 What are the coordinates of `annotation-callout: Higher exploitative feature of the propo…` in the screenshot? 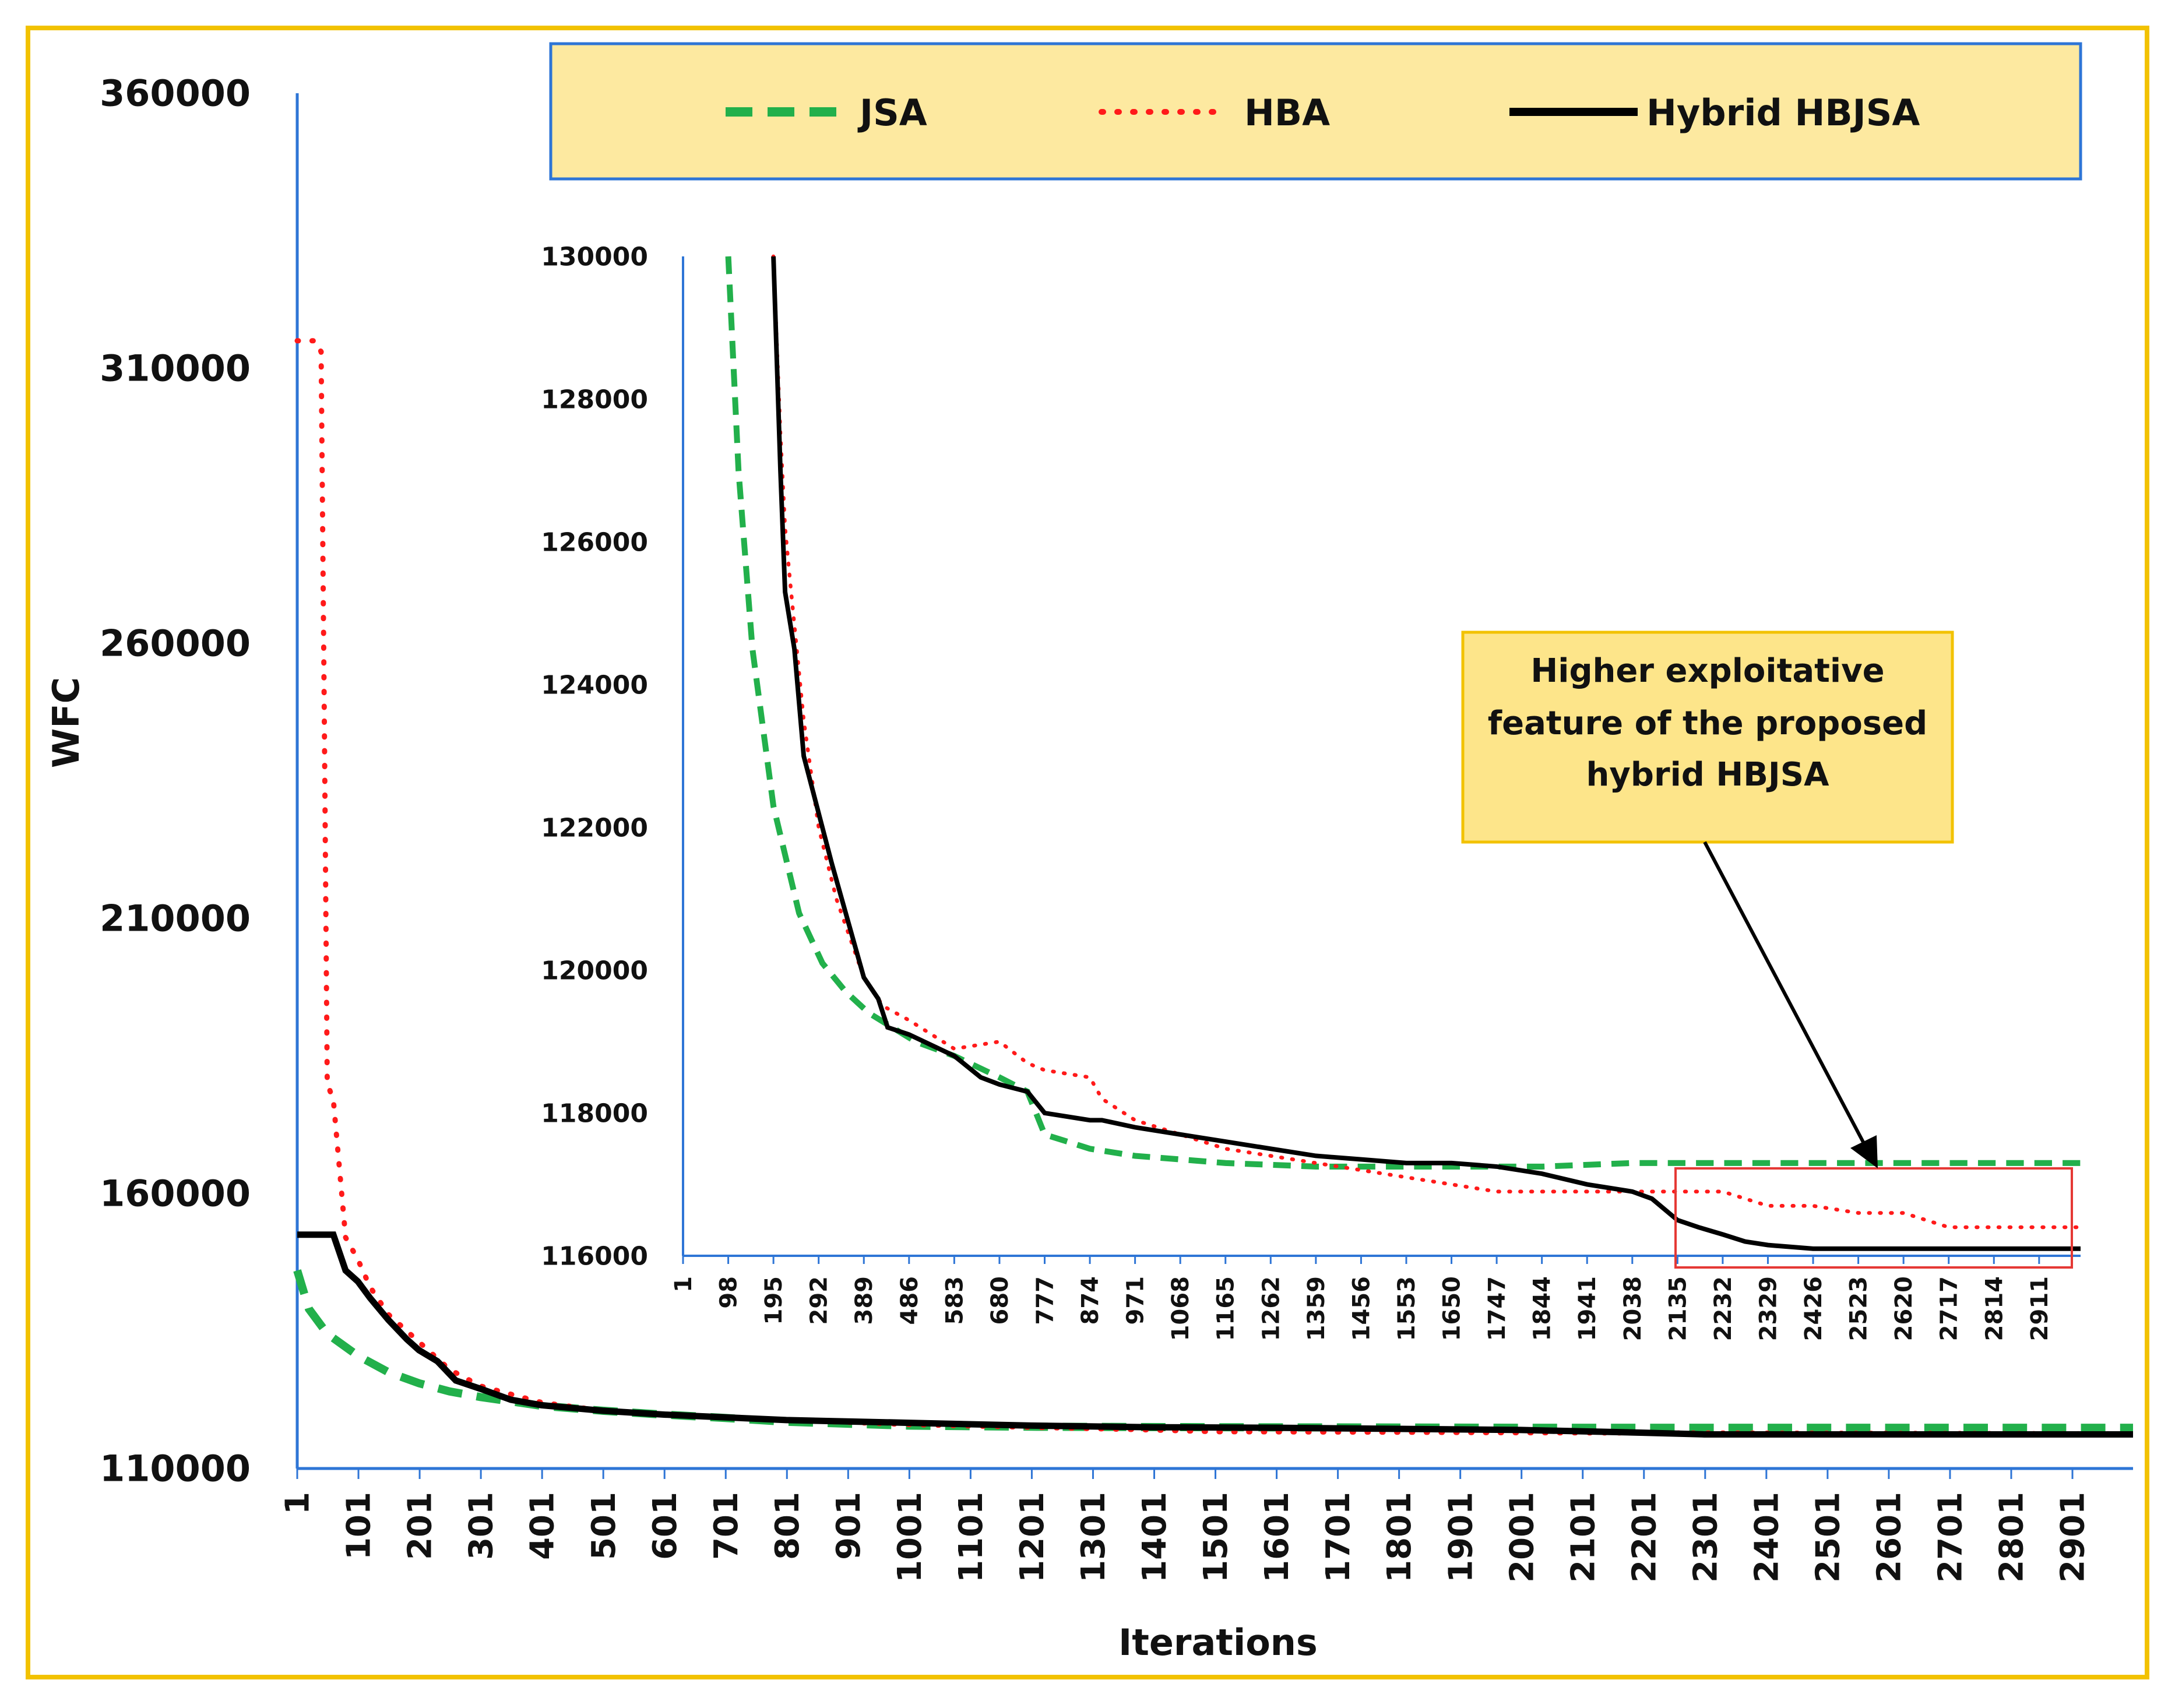 It's located at (1707, 899).